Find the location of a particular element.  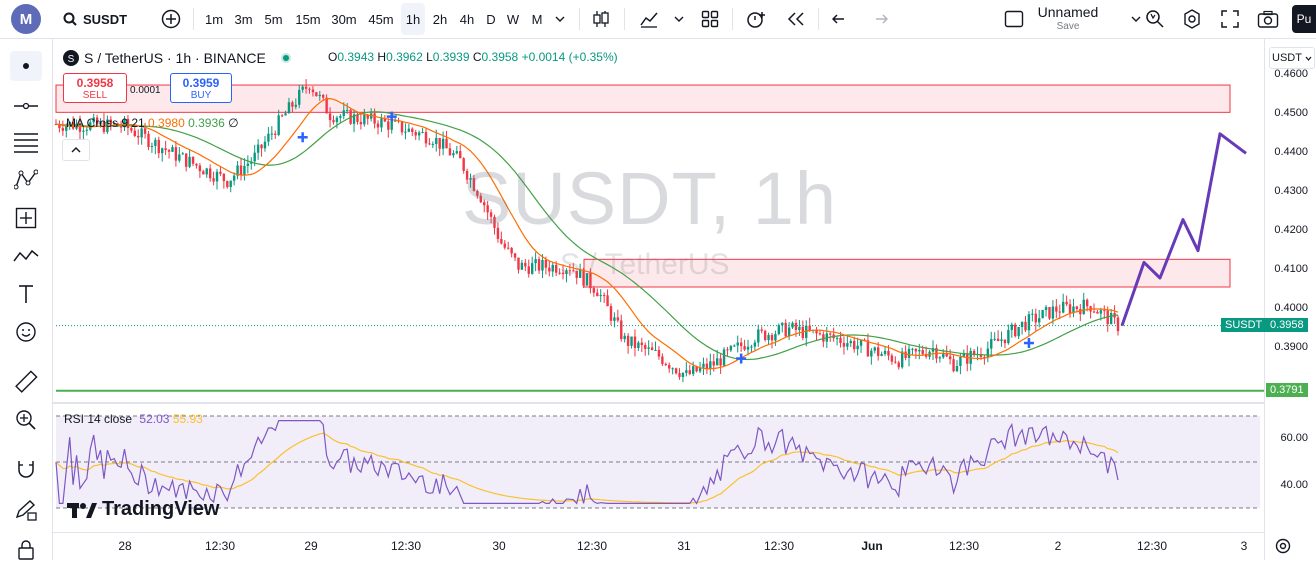

indicators-button is located at coordinates (649, 19).